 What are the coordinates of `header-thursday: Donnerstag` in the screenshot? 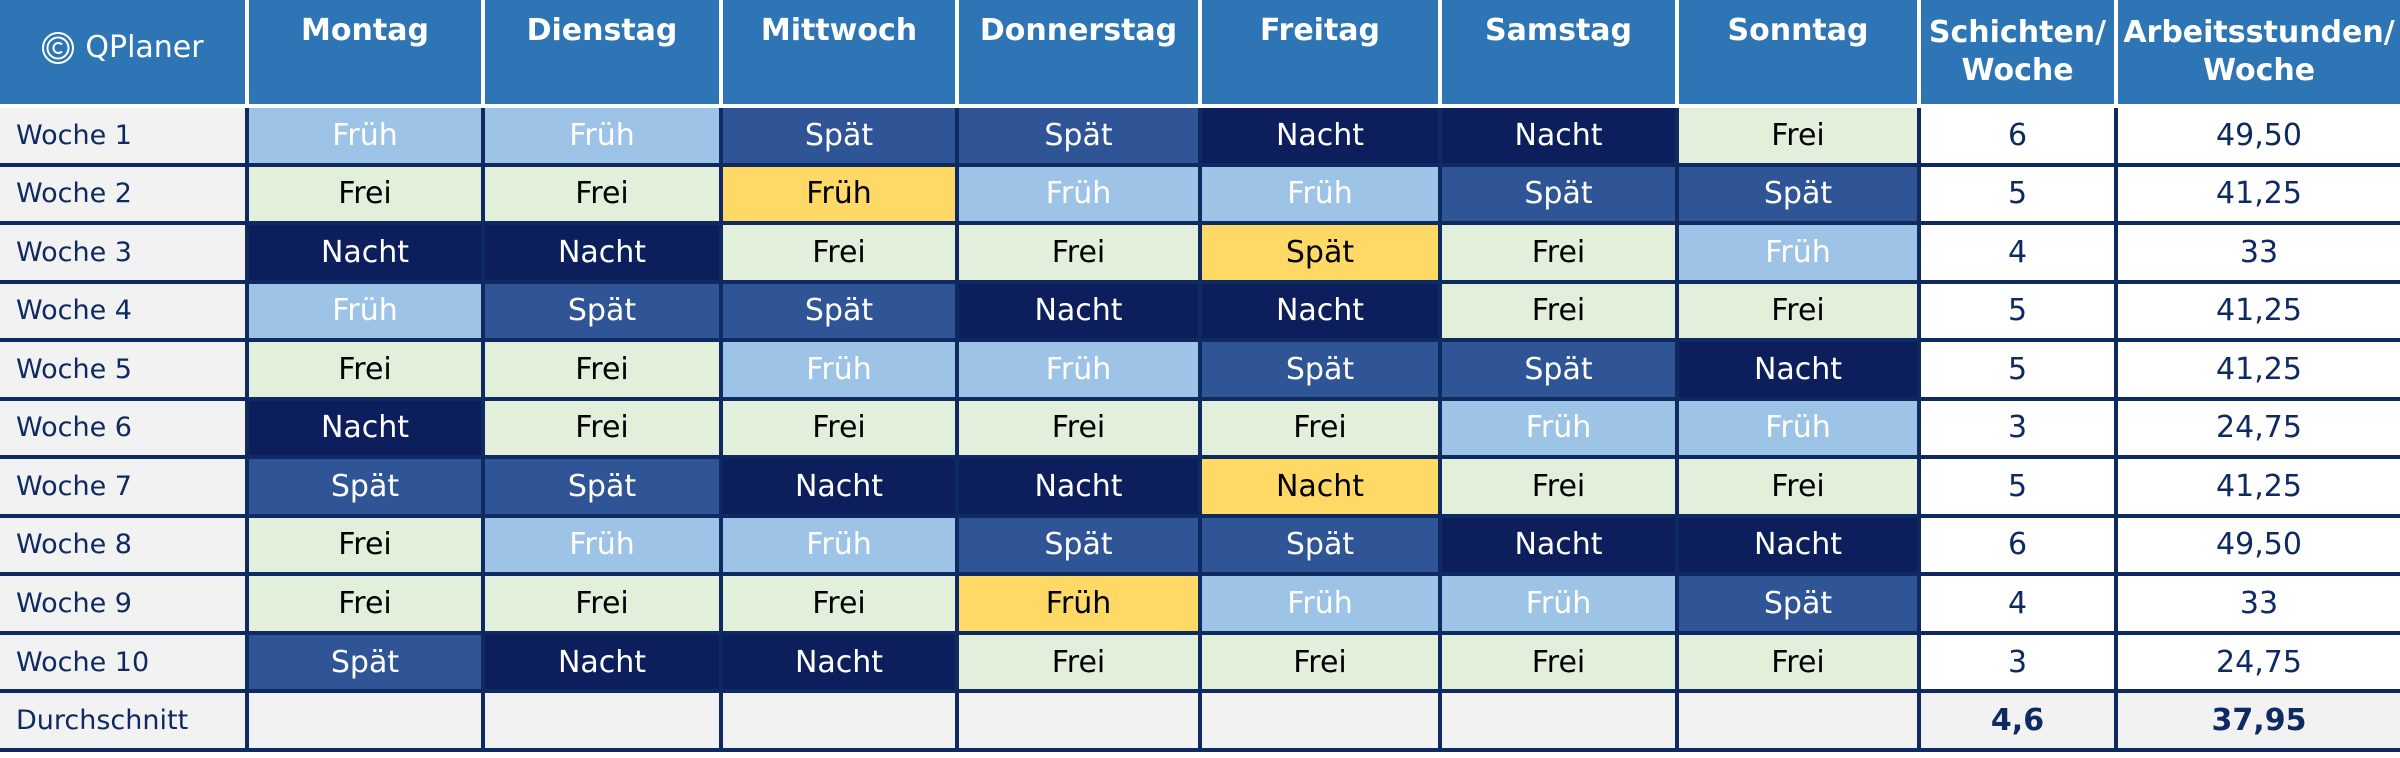 It's located at (1080, 54).